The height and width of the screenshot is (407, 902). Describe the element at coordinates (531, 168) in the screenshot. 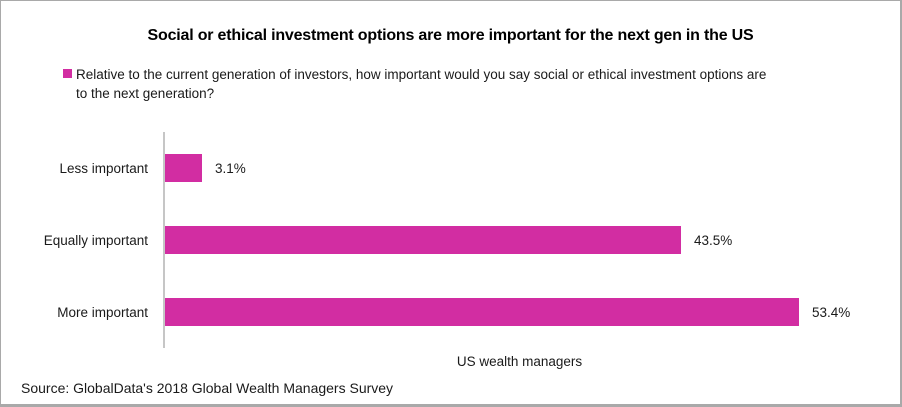

I see `plot-area-row: 3.1%` at that location.